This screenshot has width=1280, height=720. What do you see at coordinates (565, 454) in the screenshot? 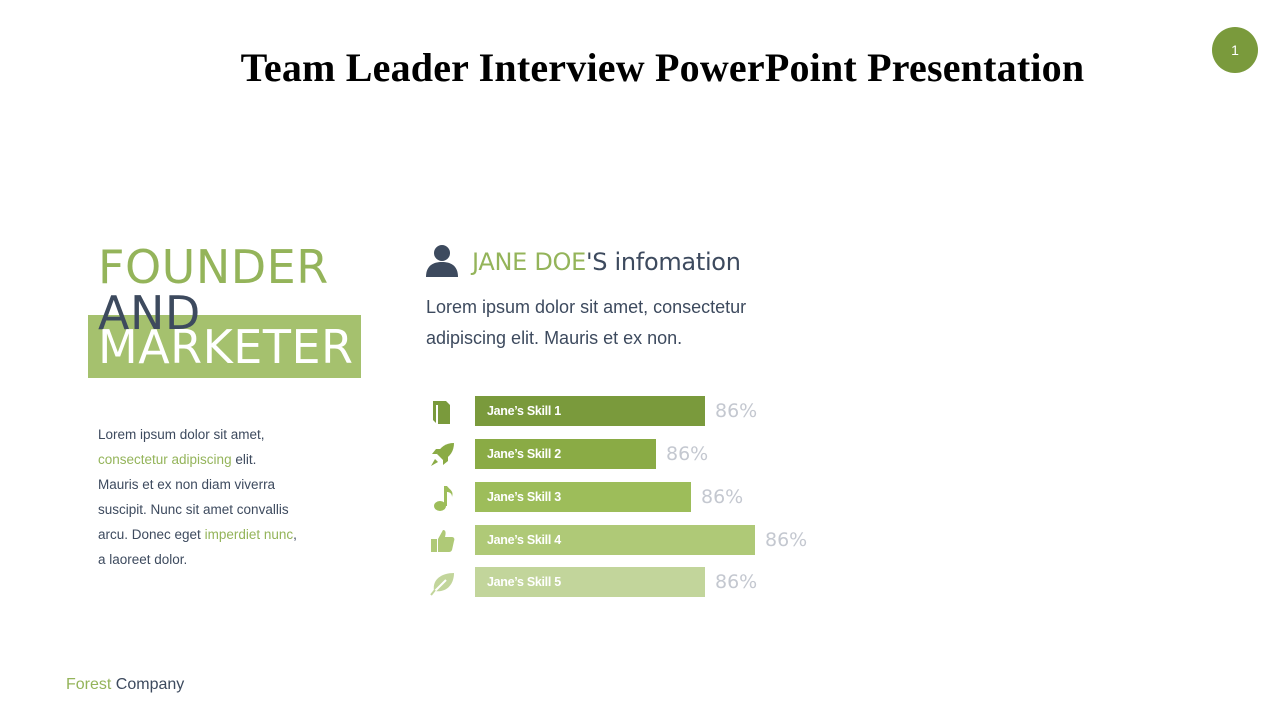
I see `skill-bar-2: Jane’s Skill 2` at bounding box center [565, 454].